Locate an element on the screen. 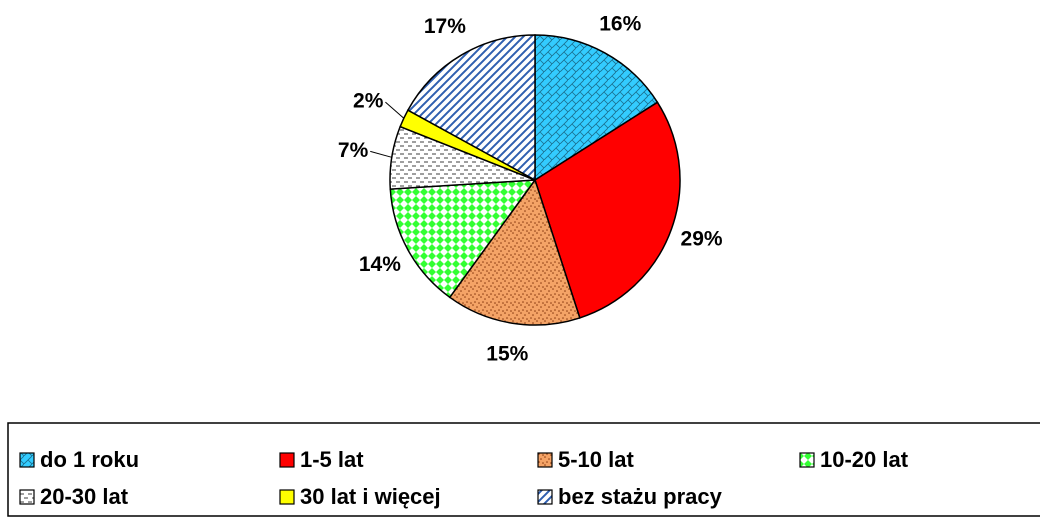 The height and width of the screenshot is (522, 1040). legend-label: bez stażu pracy is located at coordinates (640, 496).